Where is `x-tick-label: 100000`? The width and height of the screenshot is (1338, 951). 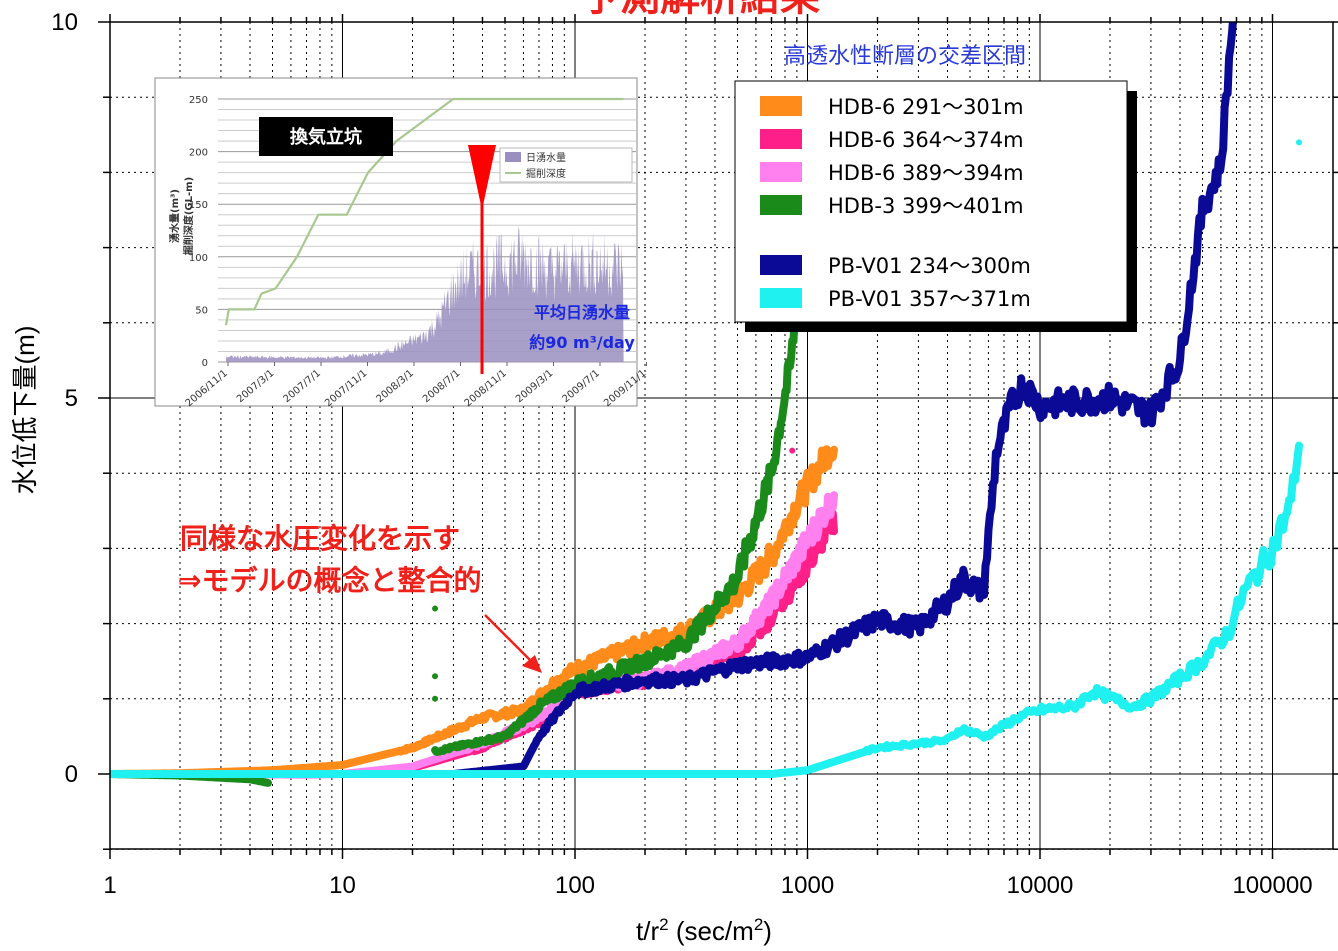 x-tick-label: 100000 is located at coordinates (1272, 885).